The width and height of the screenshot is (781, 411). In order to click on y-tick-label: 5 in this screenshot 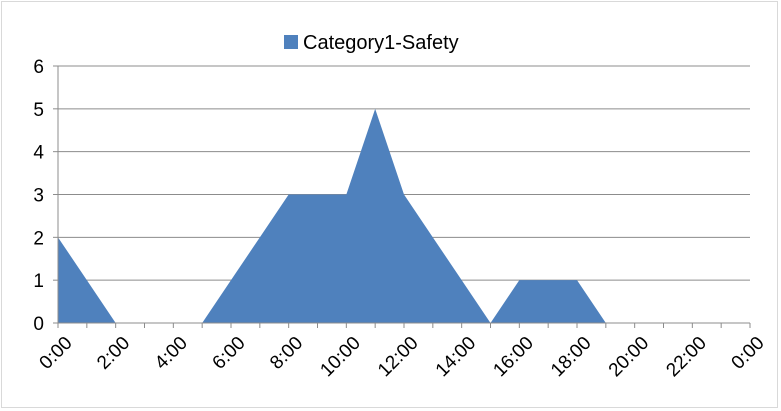, I will do `click(38, 110)`.